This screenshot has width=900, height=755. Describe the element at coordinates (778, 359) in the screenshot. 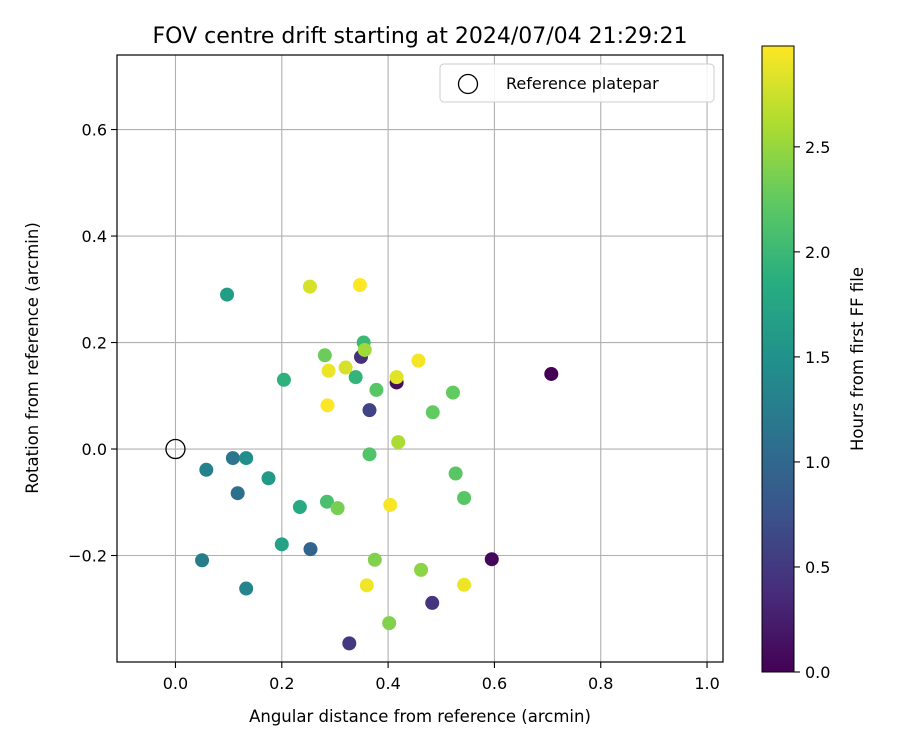

I see `colorbar-gradient` at that location.